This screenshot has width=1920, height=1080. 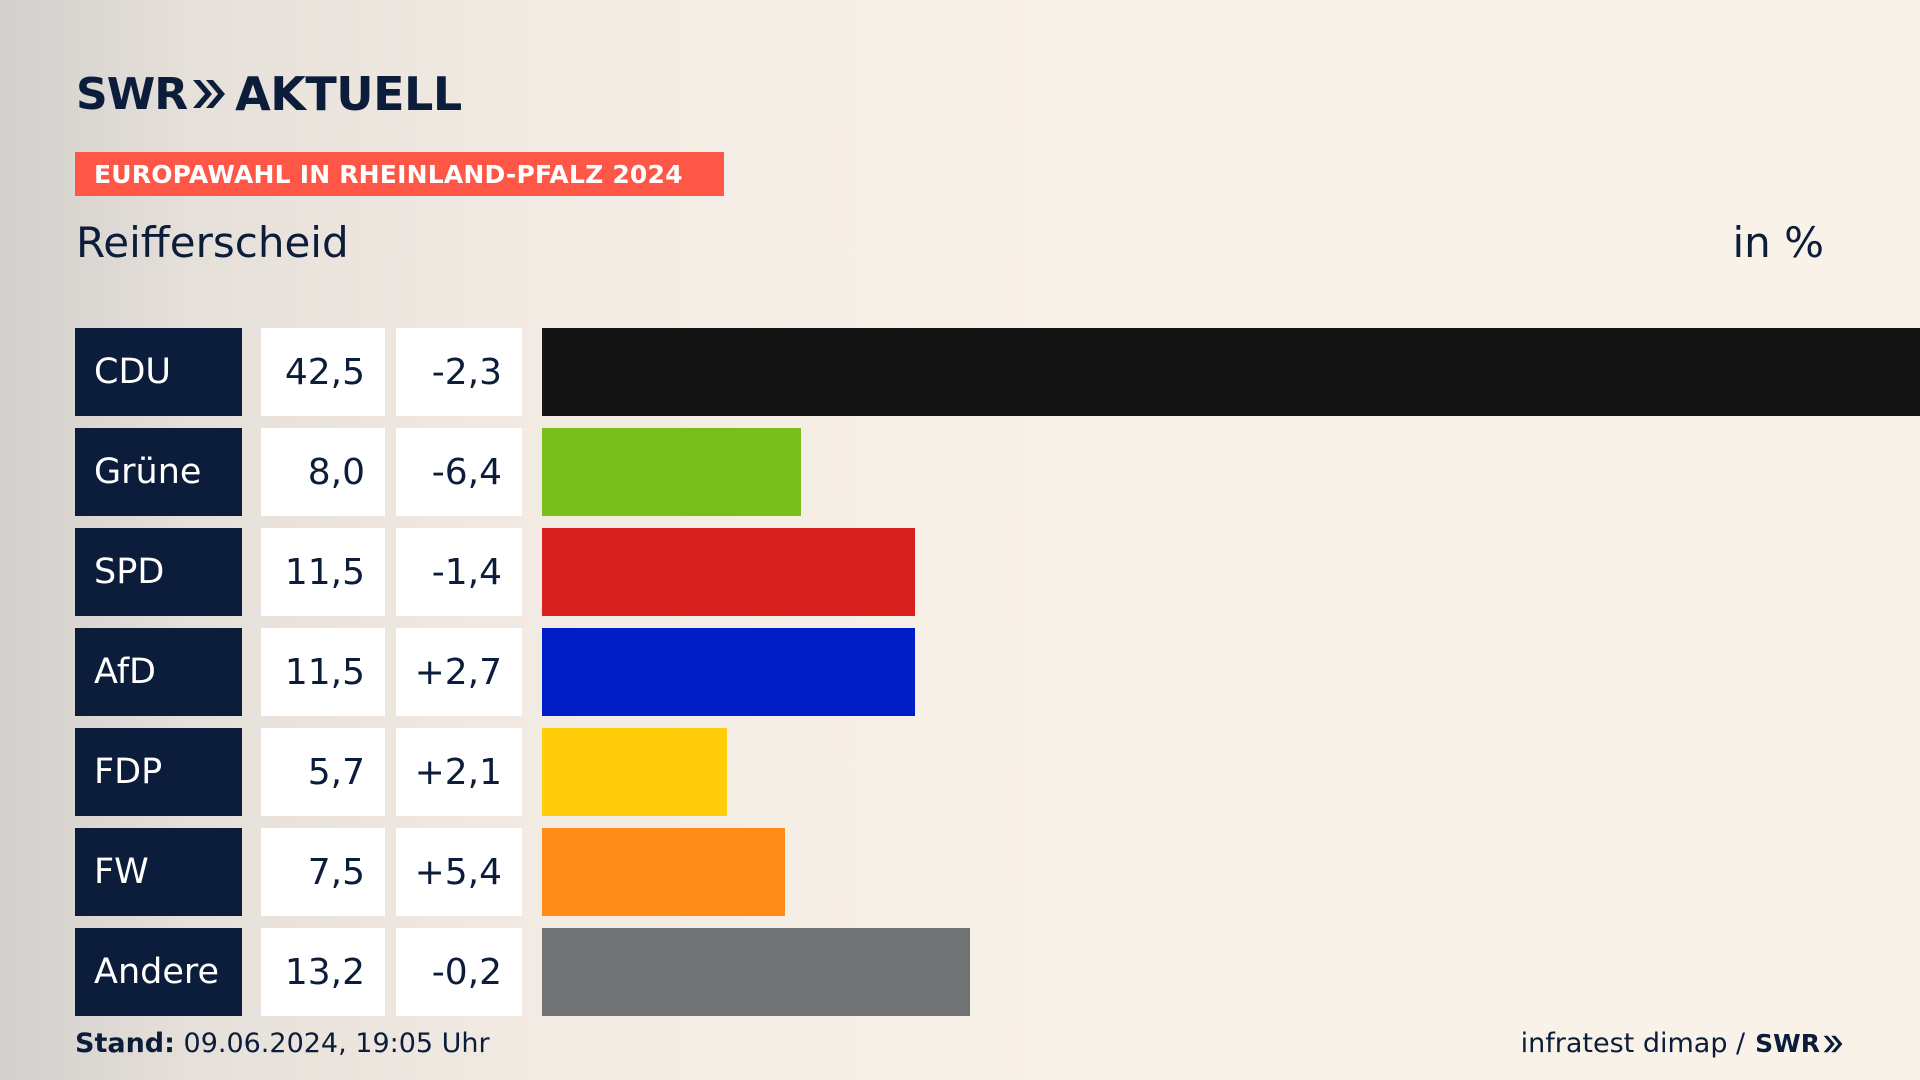 I want to click on party-label: CDU, so click(x=158, y=372).